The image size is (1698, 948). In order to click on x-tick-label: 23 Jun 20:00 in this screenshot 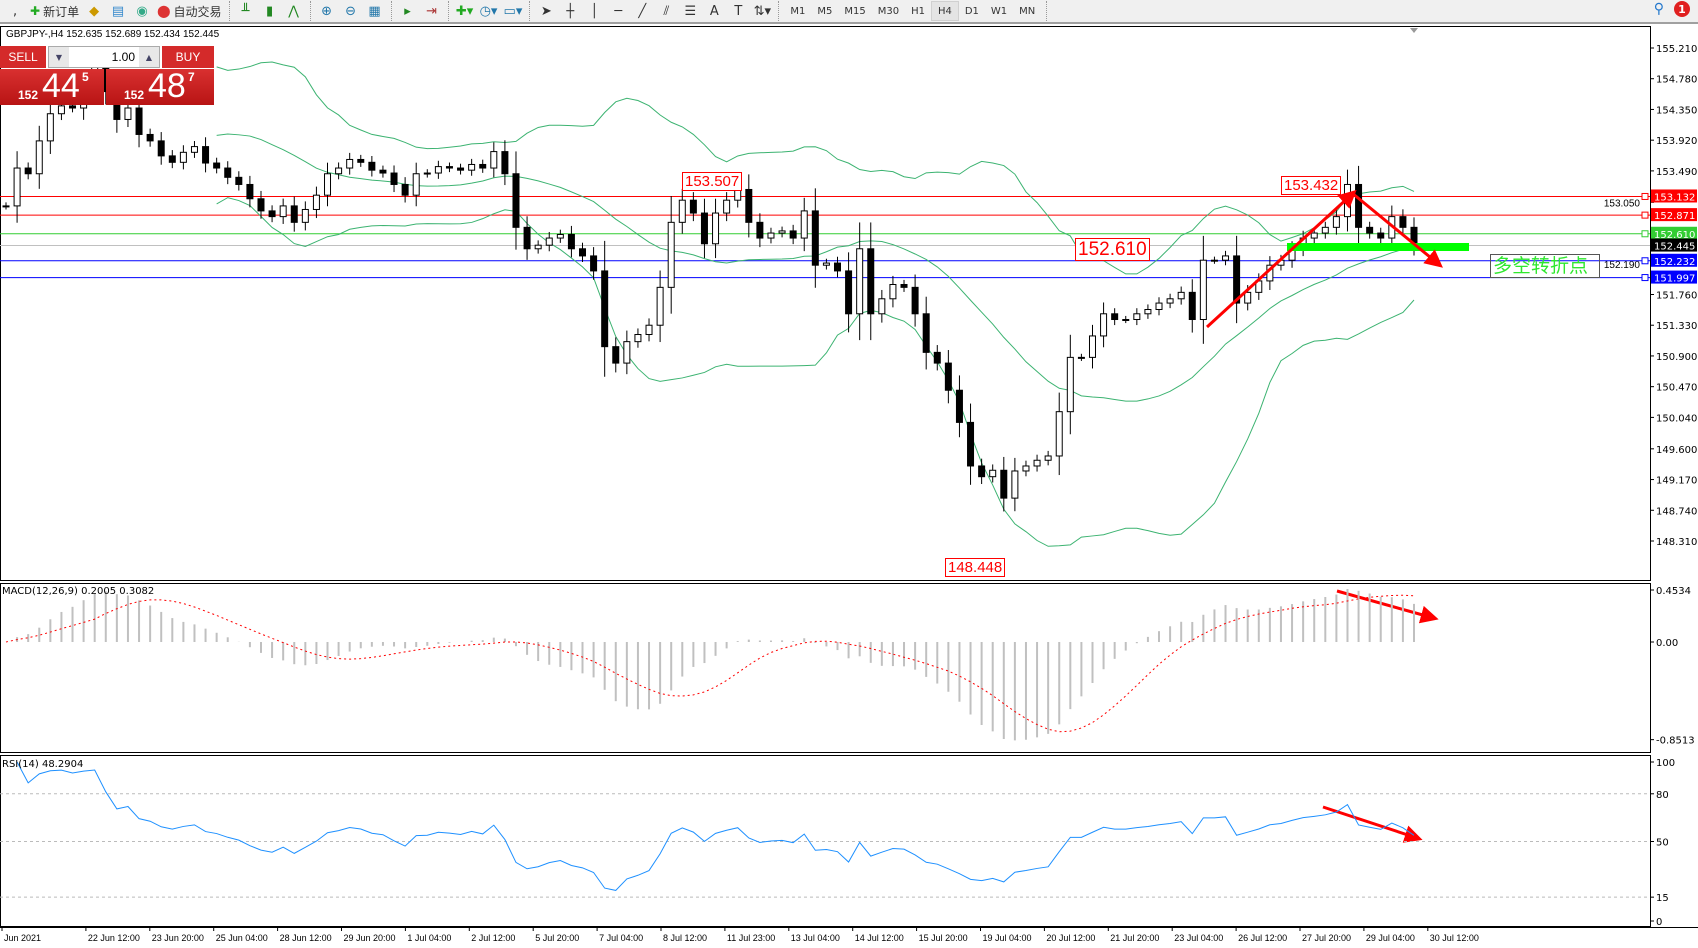, I will do `click(178, 938)`.